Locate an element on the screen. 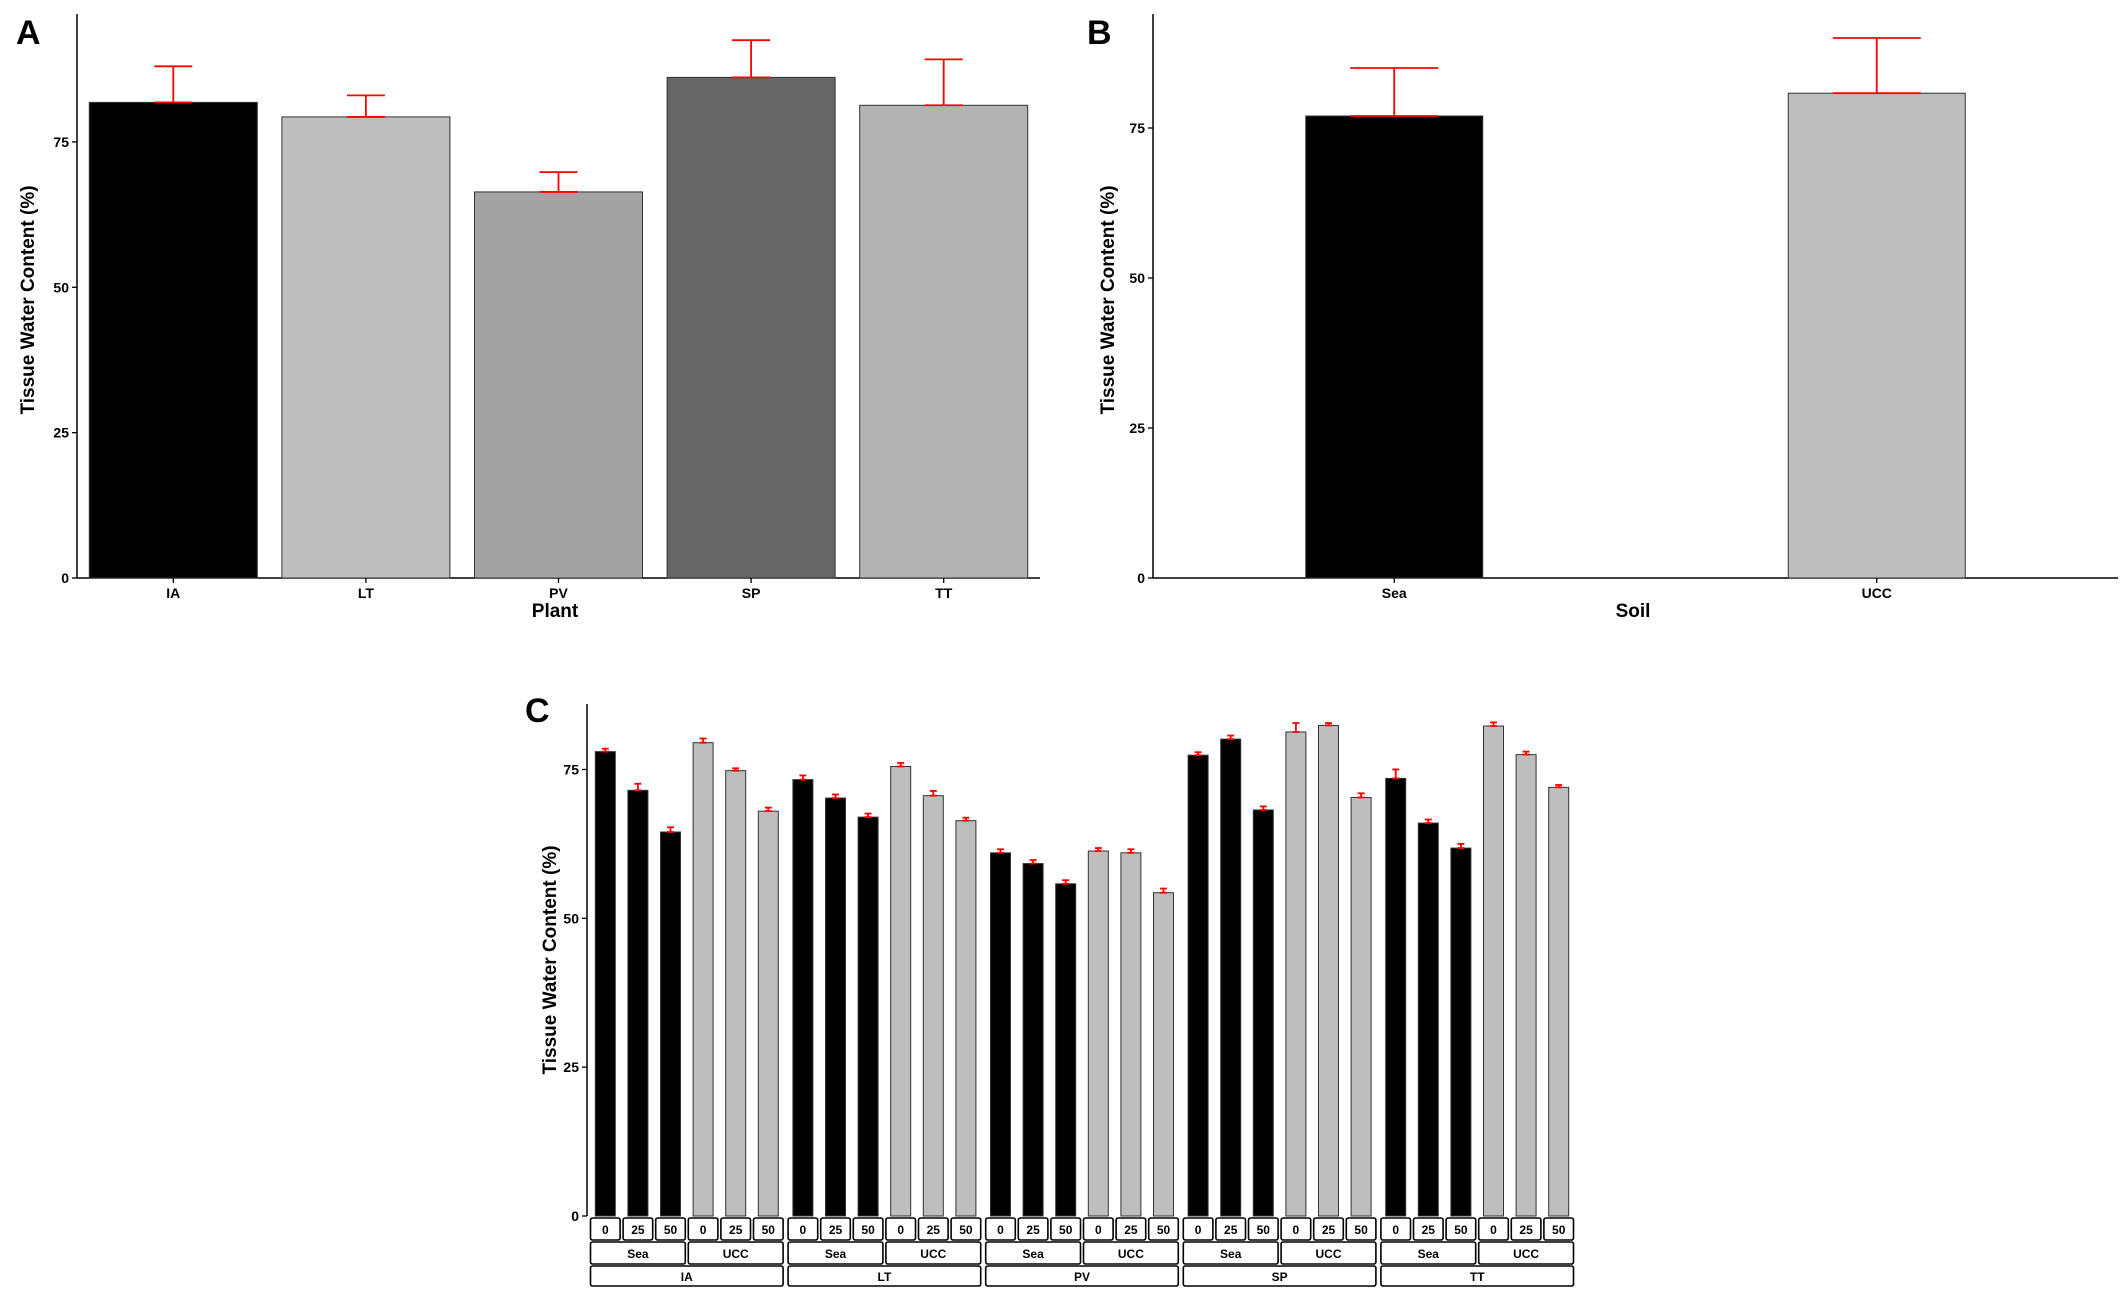  panel-b-x-tick-label: Sea is located at coordinates (1394, 593).